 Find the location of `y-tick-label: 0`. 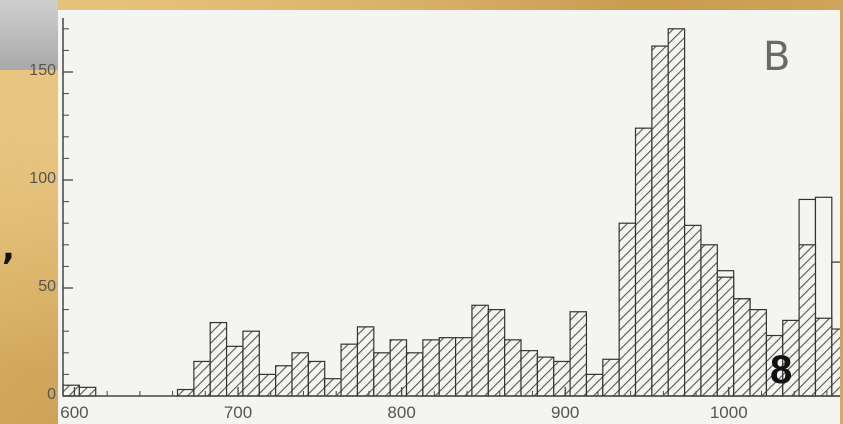

y-tick-label: 0 is located at coordinates (51, 394).